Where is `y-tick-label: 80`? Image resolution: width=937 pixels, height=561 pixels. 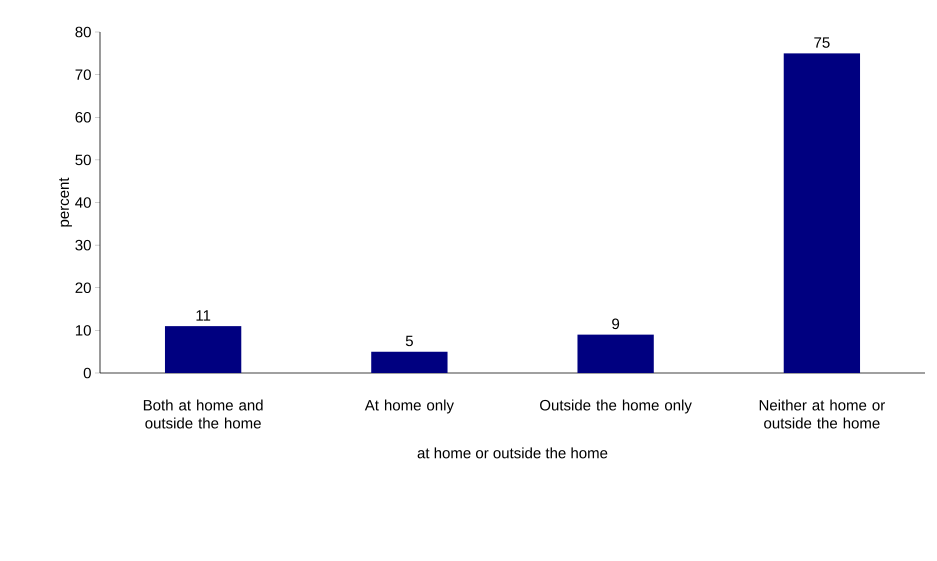
y-tick-label: 80 is located at coordinates (83, 32).